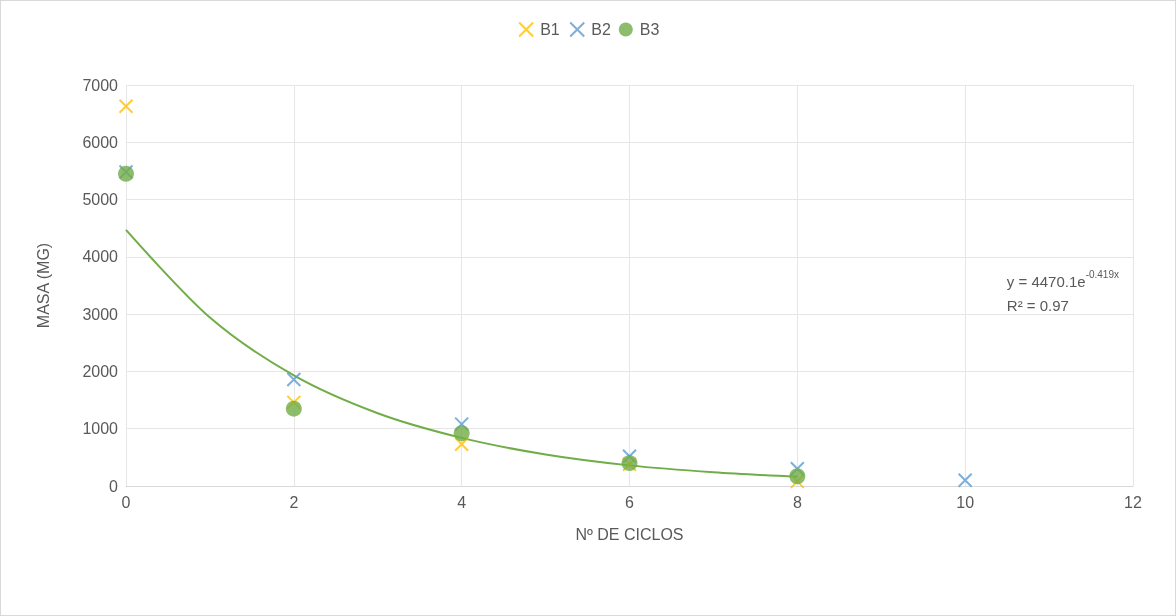  I want to click on x-axis-title: Nº DE CICLOS, so click(629, 534).